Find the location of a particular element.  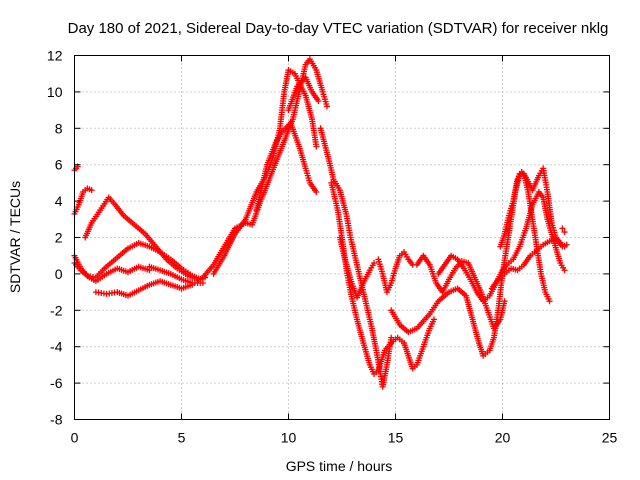

y-tick-label: 10 is located at coordinates (55, 92).